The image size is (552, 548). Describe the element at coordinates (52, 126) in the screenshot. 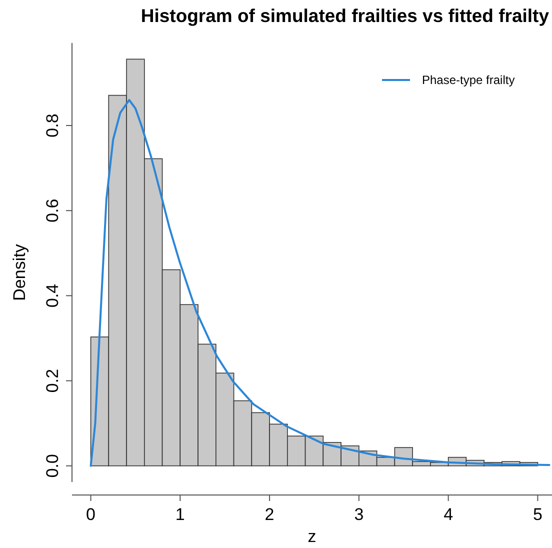

I see `y-tick-label: 0.8` at that location.